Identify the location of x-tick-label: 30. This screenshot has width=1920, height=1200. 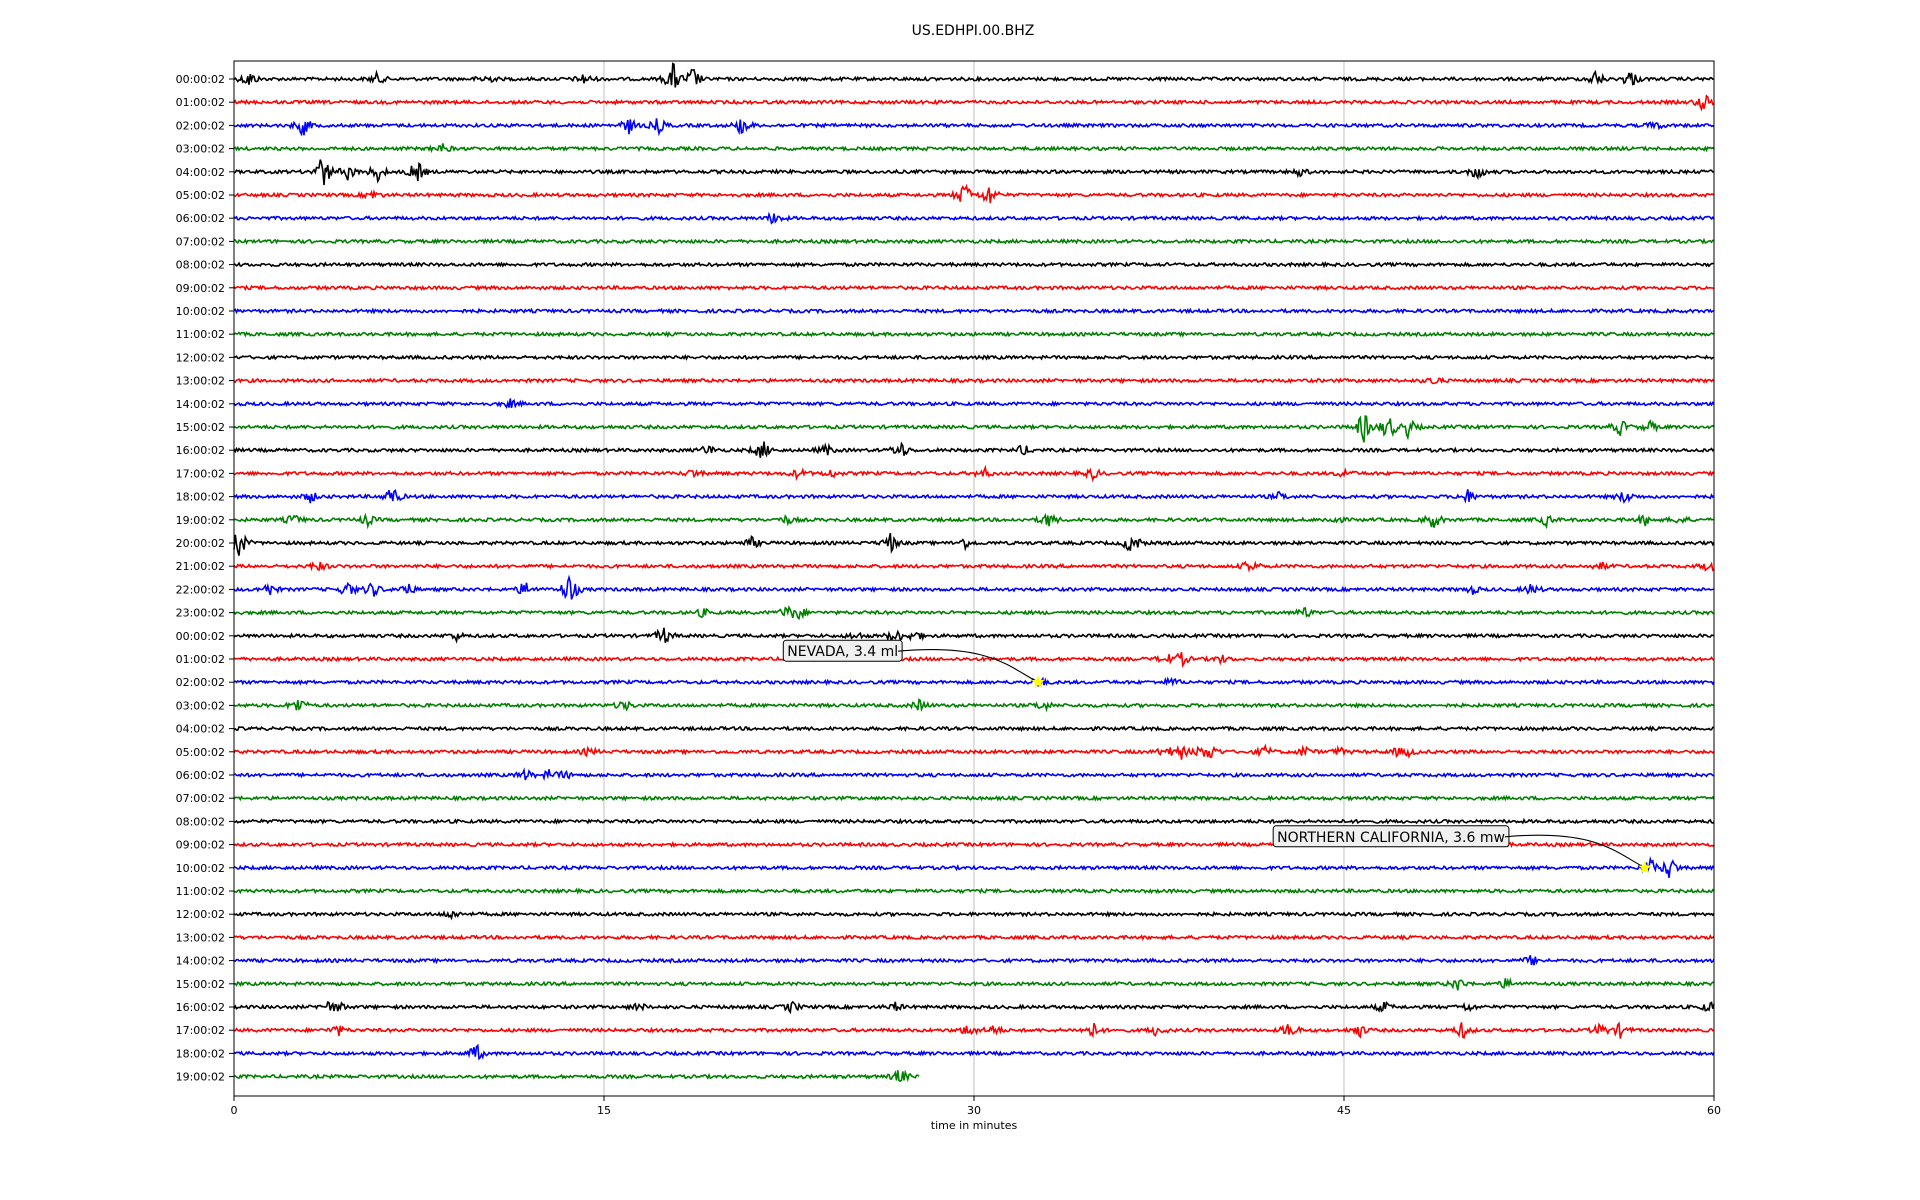
(974, 1110).